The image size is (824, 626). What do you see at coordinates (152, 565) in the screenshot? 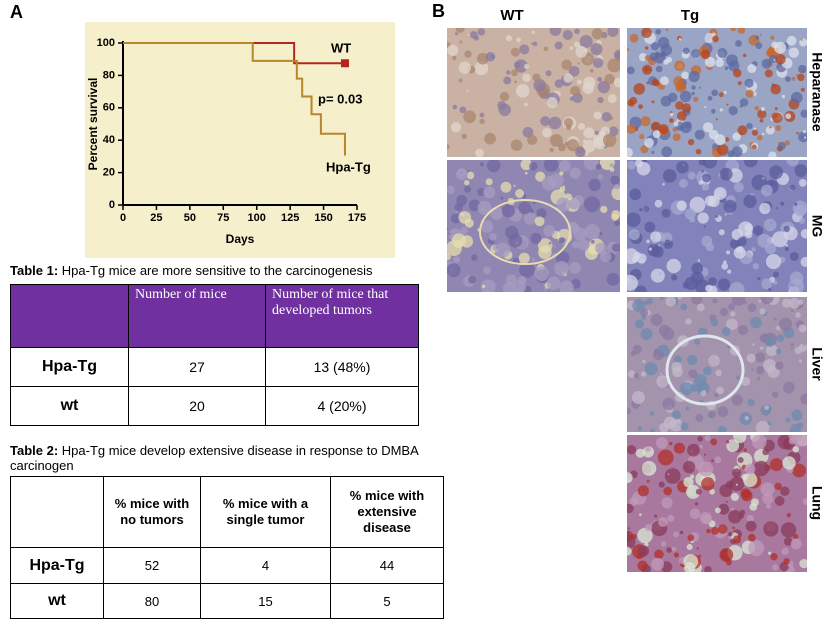
I see `cell: 52` at bounding box center [152, 565].